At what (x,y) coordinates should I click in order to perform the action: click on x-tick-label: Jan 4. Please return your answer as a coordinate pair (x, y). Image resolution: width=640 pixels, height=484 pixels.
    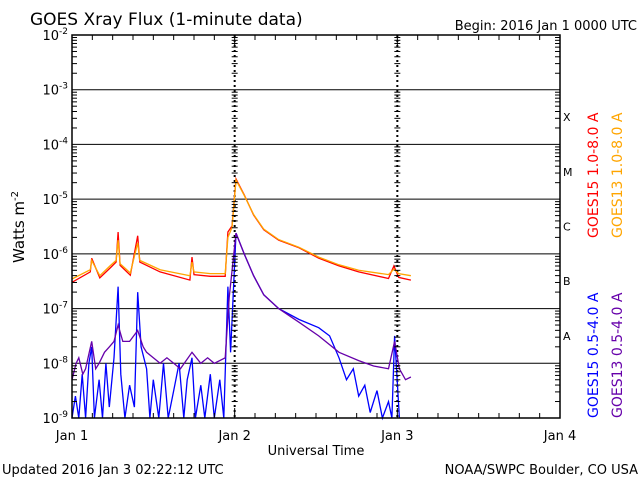
    Looking at the image, I should click on (559, 436).